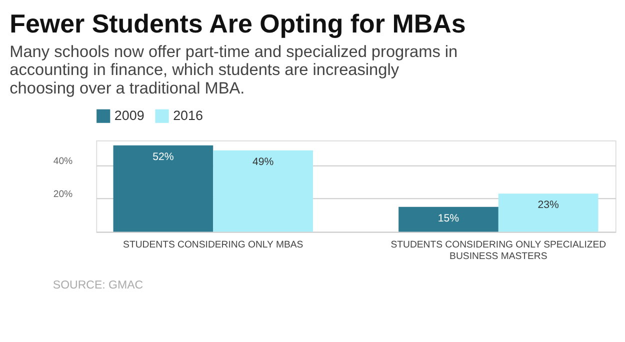  I want to click on legend-label: 2016, so click(188, 115).